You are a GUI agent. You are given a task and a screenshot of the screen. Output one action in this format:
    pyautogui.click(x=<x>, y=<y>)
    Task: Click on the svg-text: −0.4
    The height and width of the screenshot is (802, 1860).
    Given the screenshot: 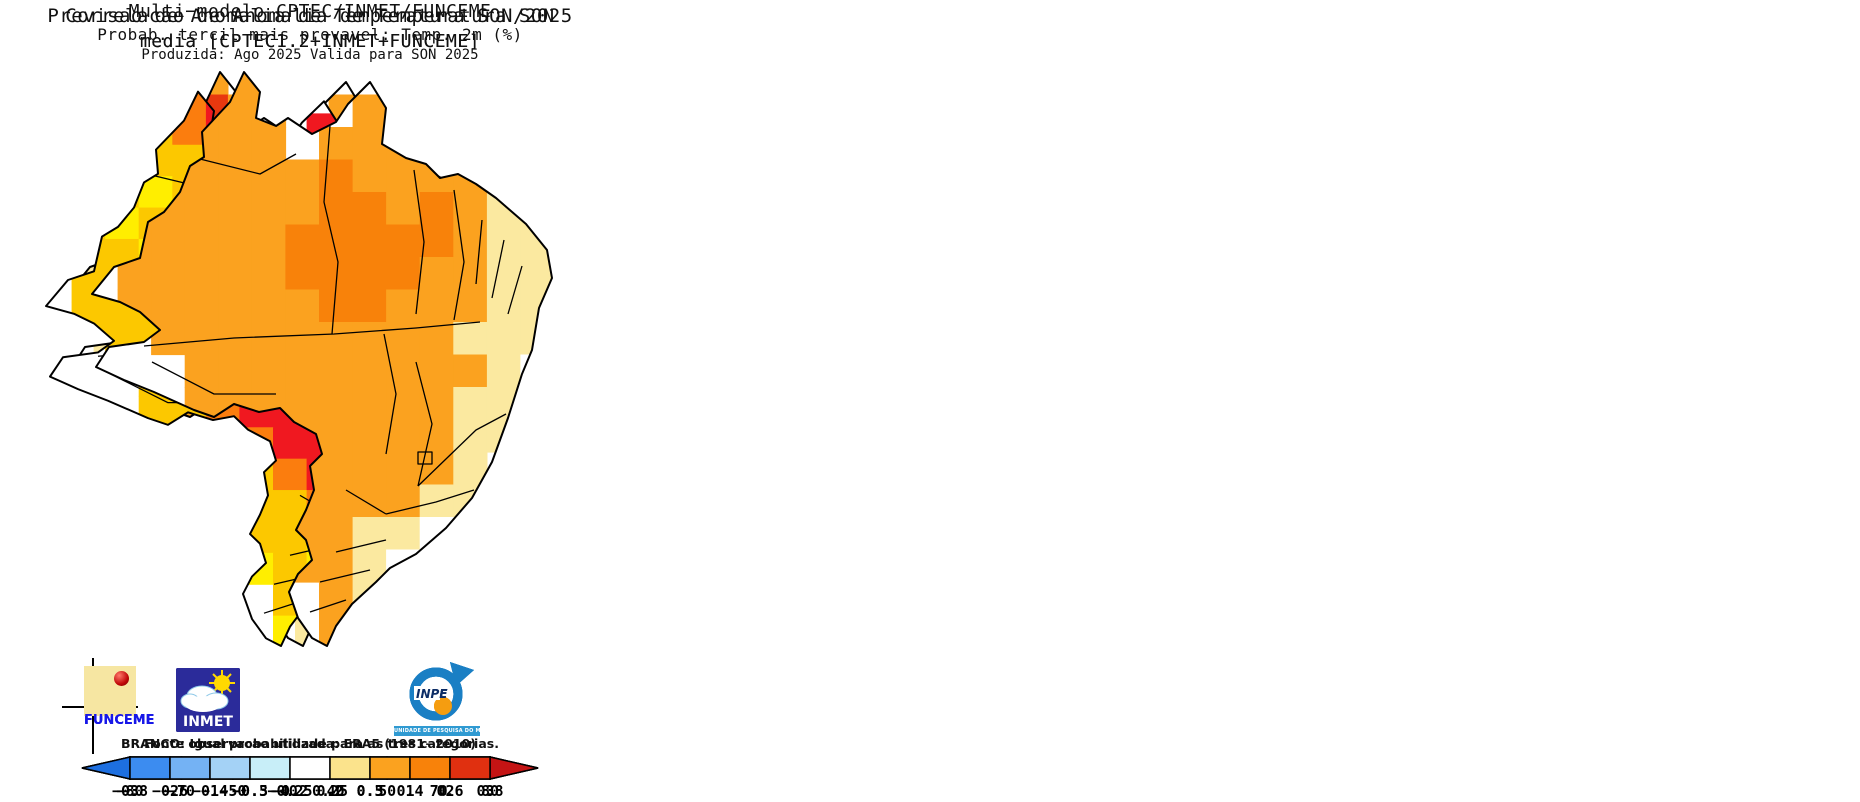 What is the action you would take?
    pyautogui.click(x=210, y=791)
    